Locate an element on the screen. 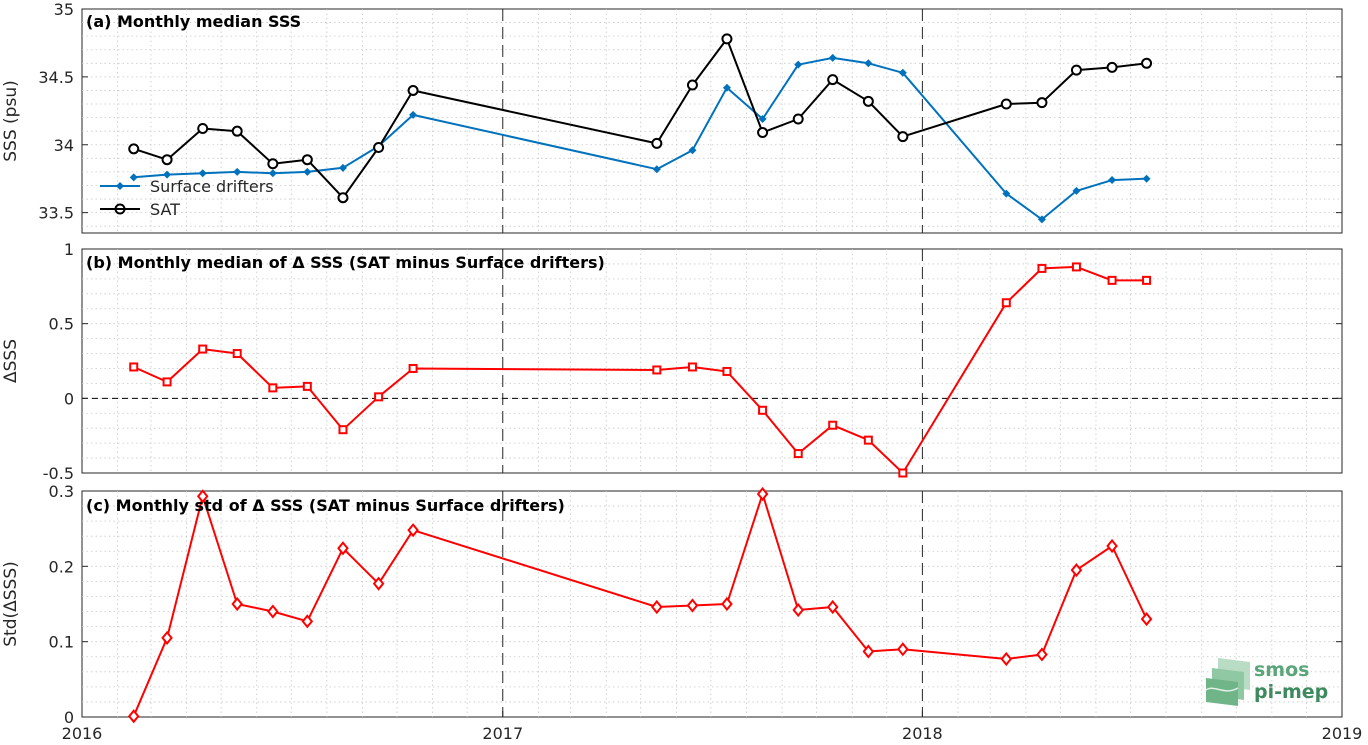 Image resolution: width=1368 pixels, height=745 pixels. y-tick-label: 35 is located at coordinates (64, 9).